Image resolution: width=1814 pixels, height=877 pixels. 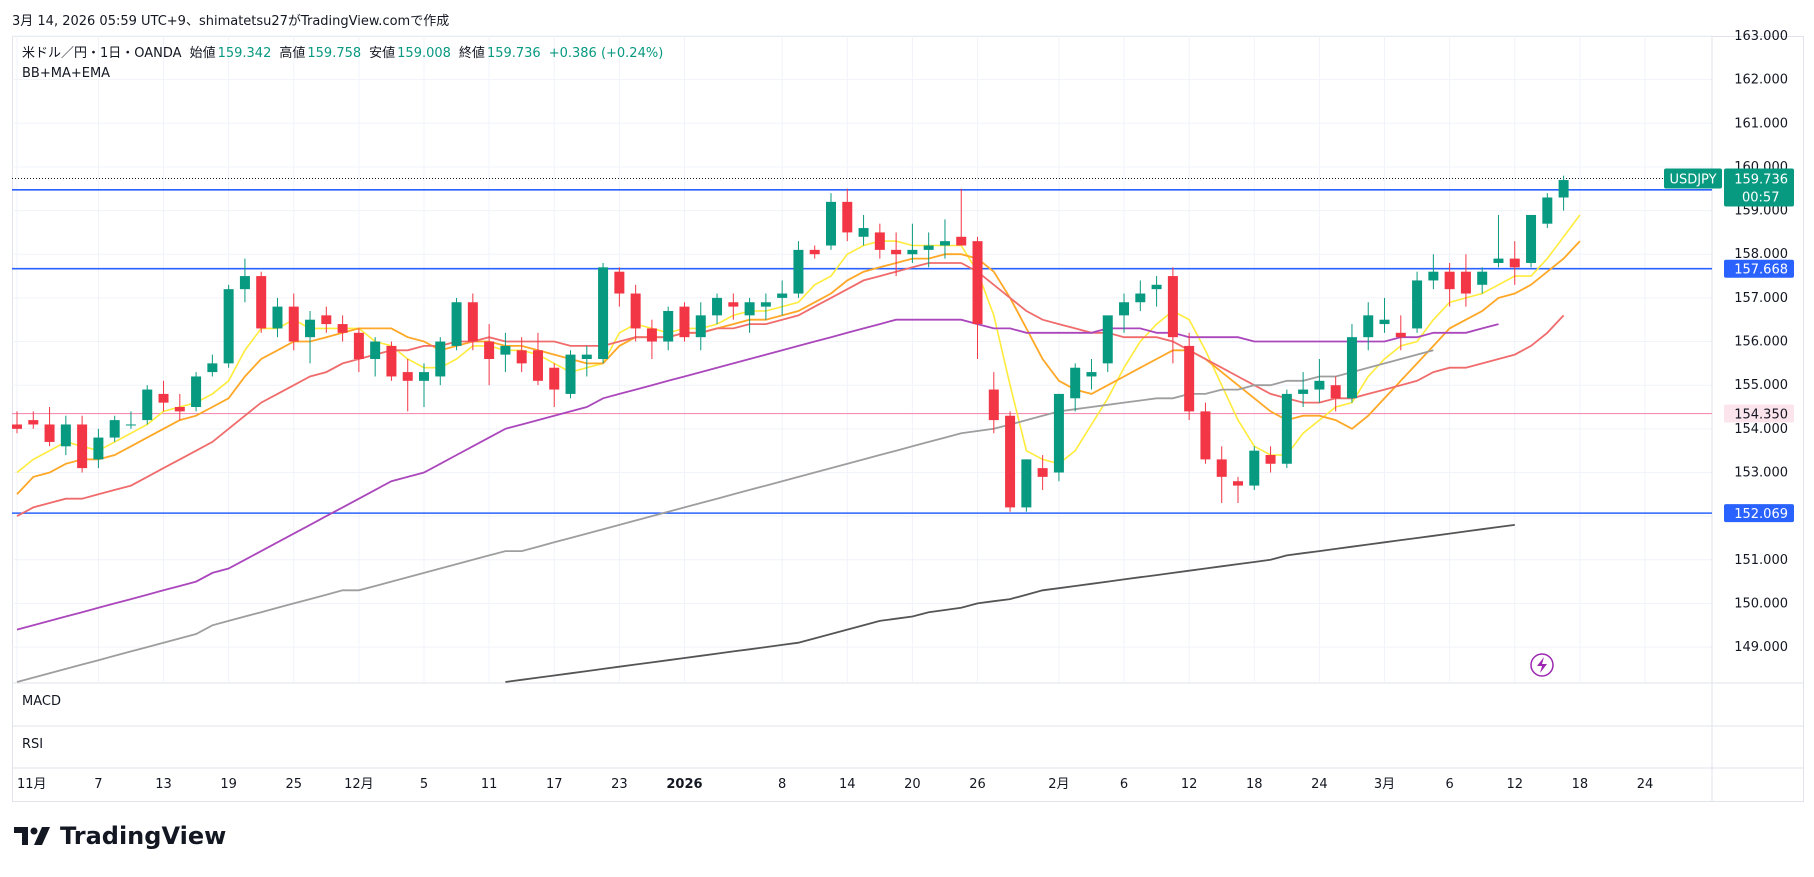 What do you see at coordinates (1761, 123) in the screenshot?
I see `y-tick-label: 161.000` at bounding box center [1761, 123].